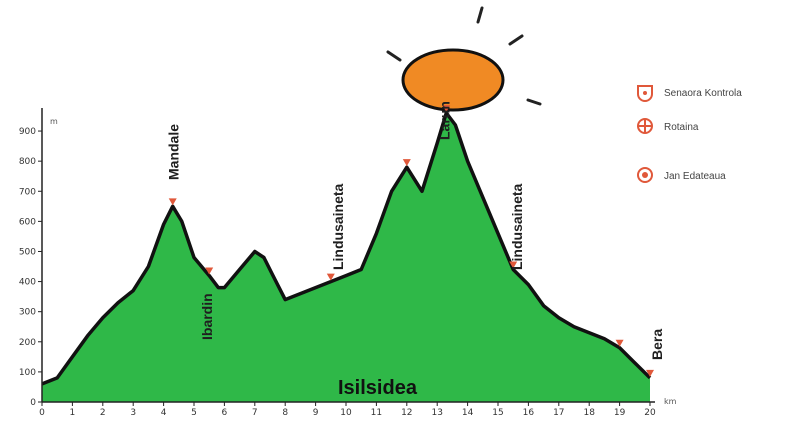 Image resolution: width=801 pixels, height=436 pixels. What do you see at coordinates (30, 267) in the screenshot?
I see `y-ticks: 0 100 200 300 400 500 600 700 800 900` at bounding box center [30, 267].